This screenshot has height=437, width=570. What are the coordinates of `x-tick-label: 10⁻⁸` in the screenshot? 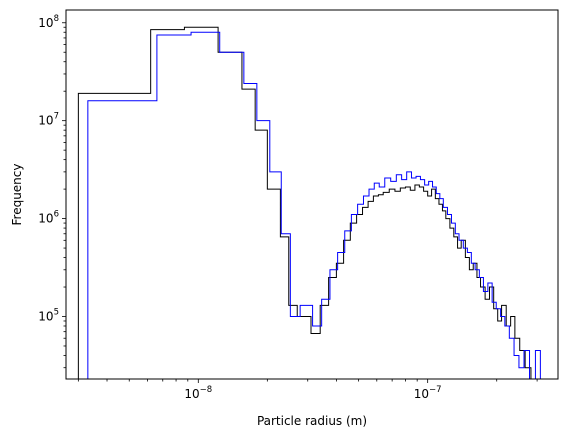 It's located at (198, 393).